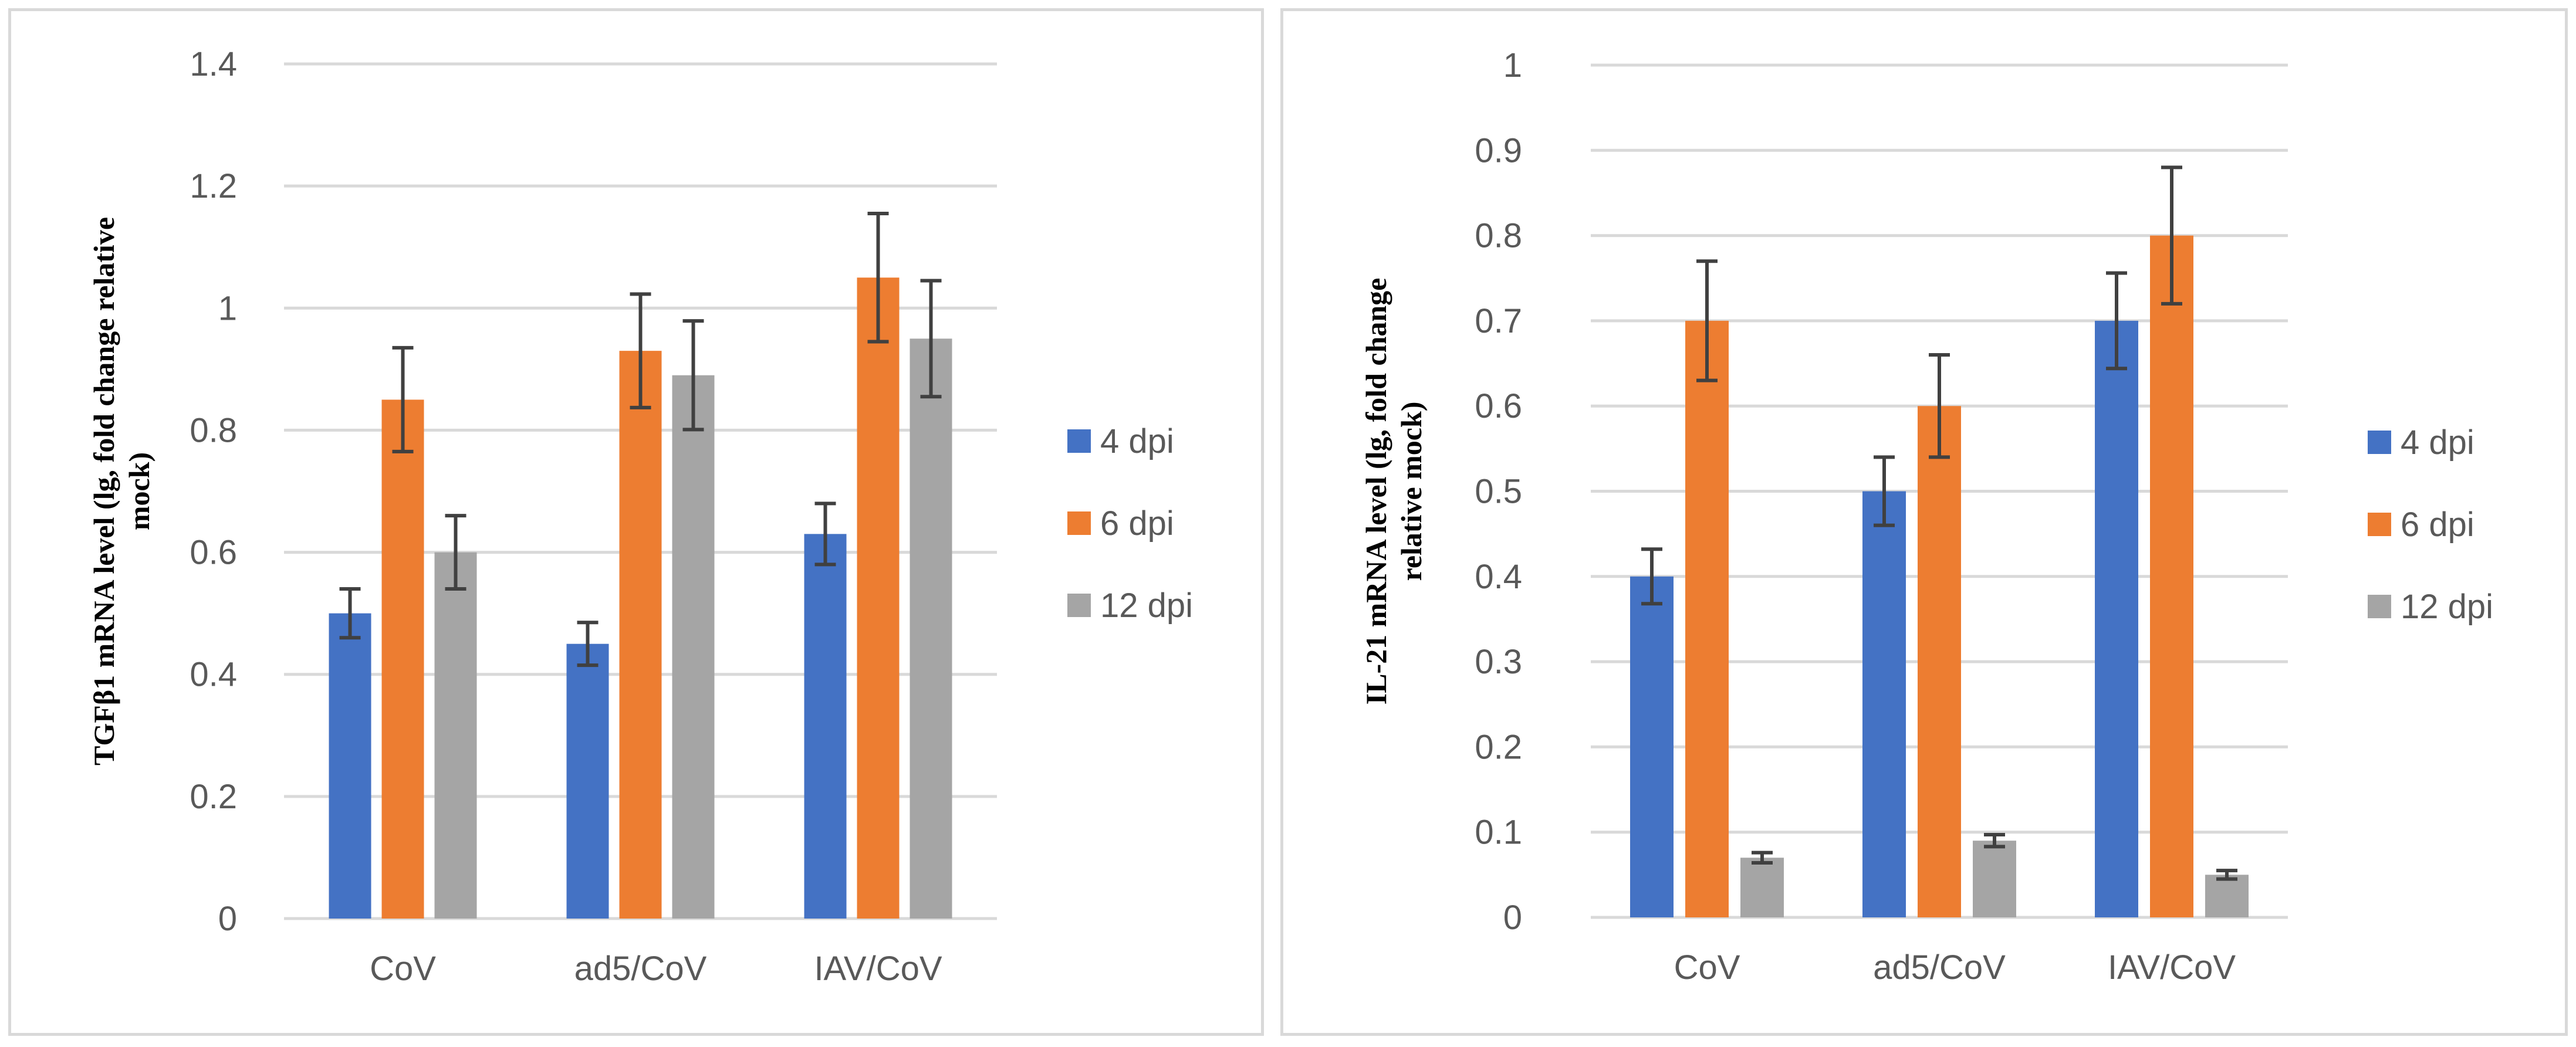 This screenshot has width=2576, height=1047. I want to click on y-tick-label: 0.9, so click(1498, 150).